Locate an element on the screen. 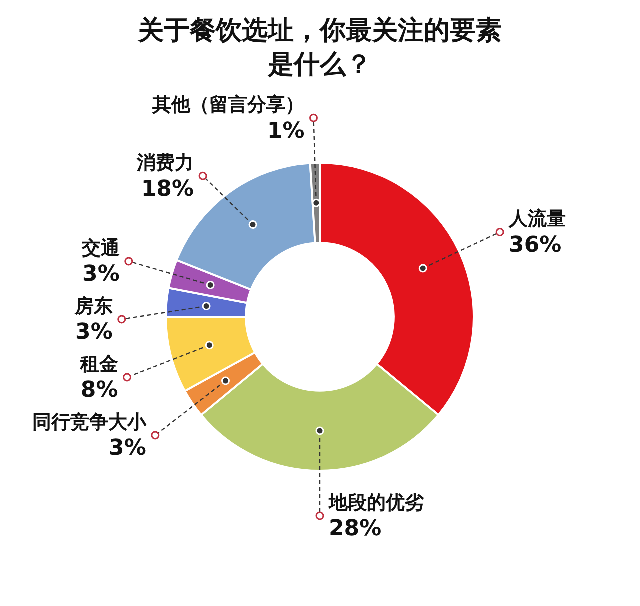 This screenshot has width=640, height=606. slice-label: 同行竞争大小 is located at coordinates (90, 422).